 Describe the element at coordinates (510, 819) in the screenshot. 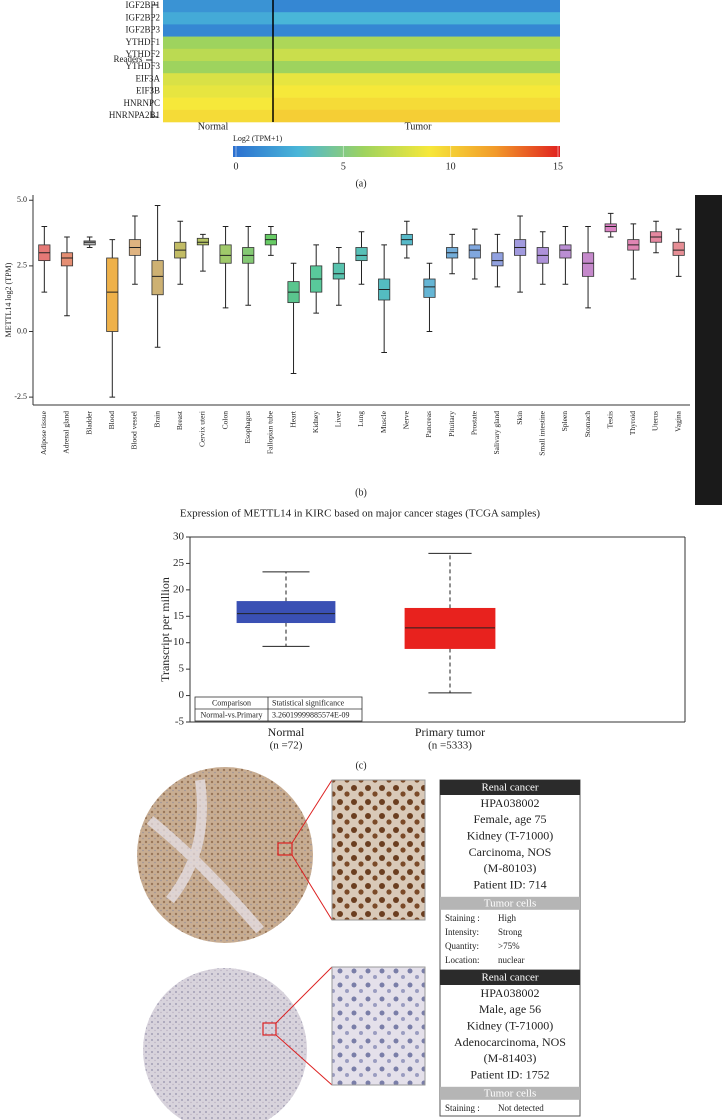

I see `card-line: Female, age 75` at that location.